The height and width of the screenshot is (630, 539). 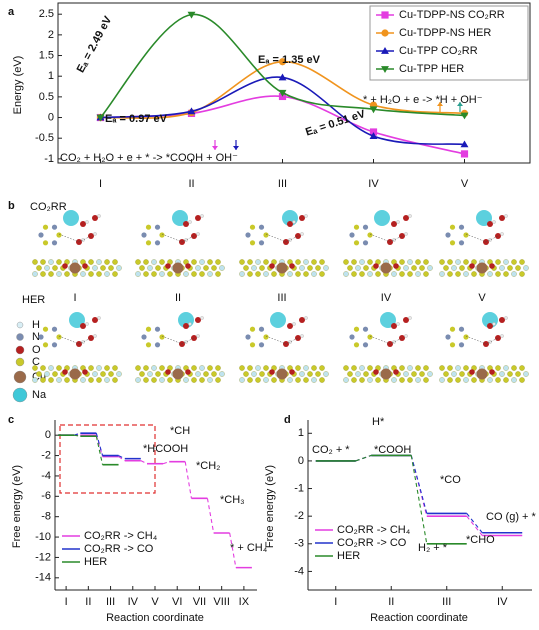 I want to click on x-tick-label: I, so click(x=100, y=184).